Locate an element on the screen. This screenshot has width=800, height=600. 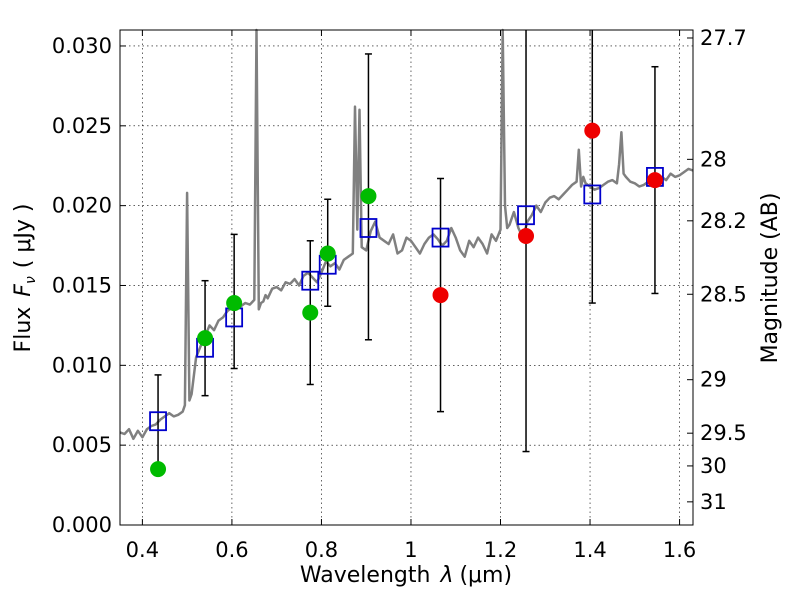
right-tick-label: 27.7 is located at coordinates (723, 38).